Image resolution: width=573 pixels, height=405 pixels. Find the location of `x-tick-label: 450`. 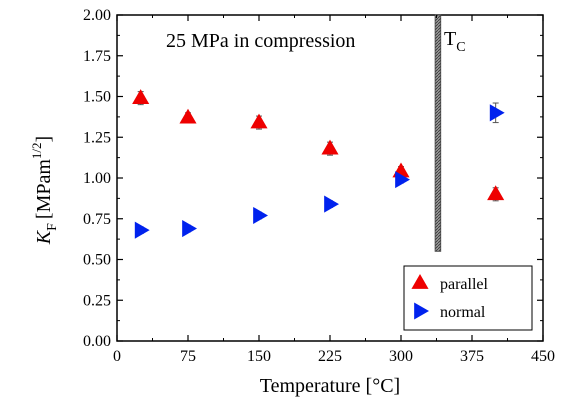

x-tick-label: 450 is located at coordinates (543, 356).